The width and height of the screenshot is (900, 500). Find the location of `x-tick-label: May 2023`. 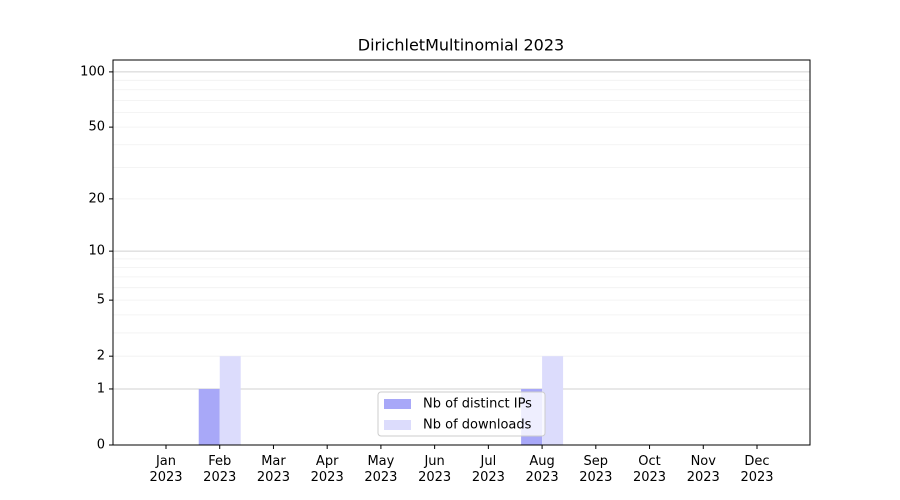

x-tick-label: May 2023 is located at coordinates (380, 469).